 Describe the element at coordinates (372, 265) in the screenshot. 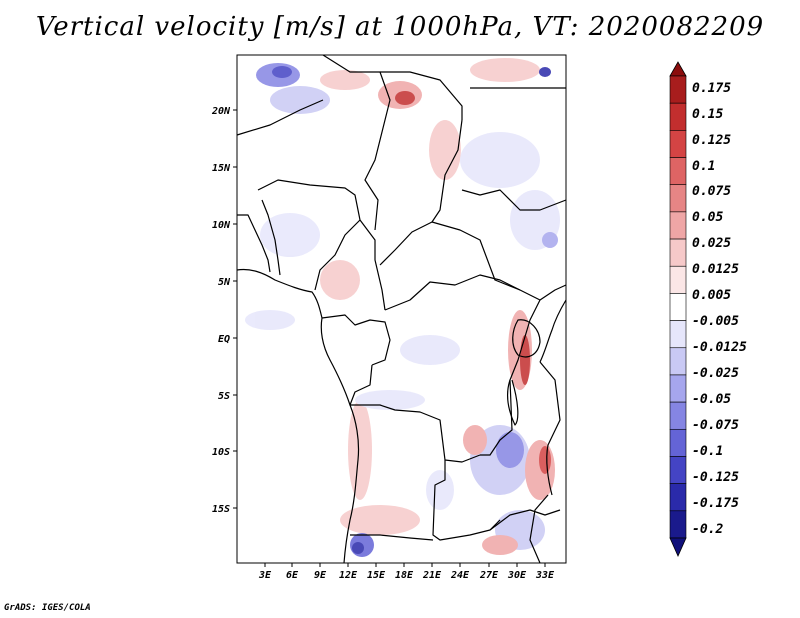

I see `border-cameroon-car` at that location.